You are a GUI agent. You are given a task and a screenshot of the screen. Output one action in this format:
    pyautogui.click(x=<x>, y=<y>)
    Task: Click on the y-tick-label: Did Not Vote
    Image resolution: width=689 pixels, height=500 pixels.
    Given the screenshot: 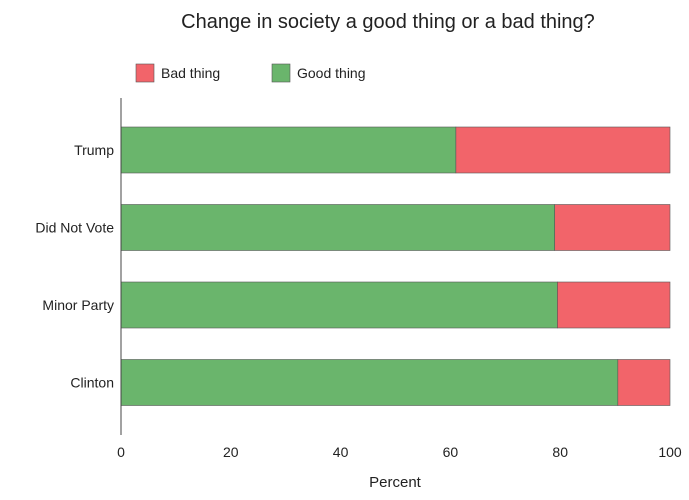 What is the action you would take?
    pyautogui.click(x=74, y=228)
    